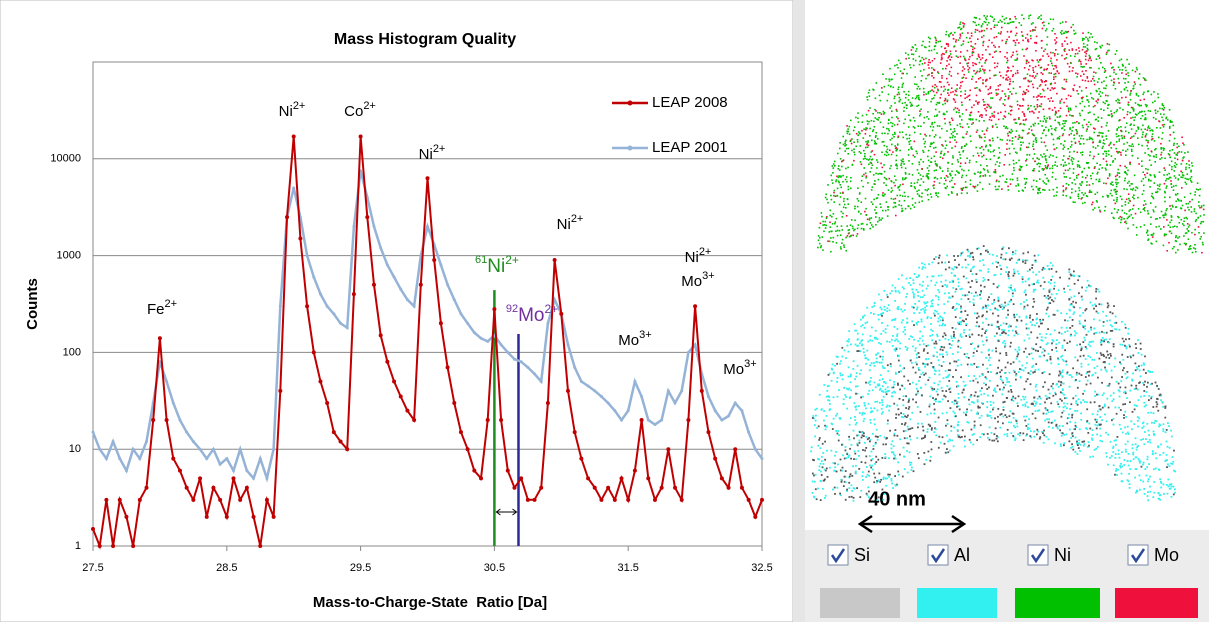  What do you see at coordinates (512, 260) in the screenshot?
I see `annotation-charge: 2+` at bounding box center [512, 260].